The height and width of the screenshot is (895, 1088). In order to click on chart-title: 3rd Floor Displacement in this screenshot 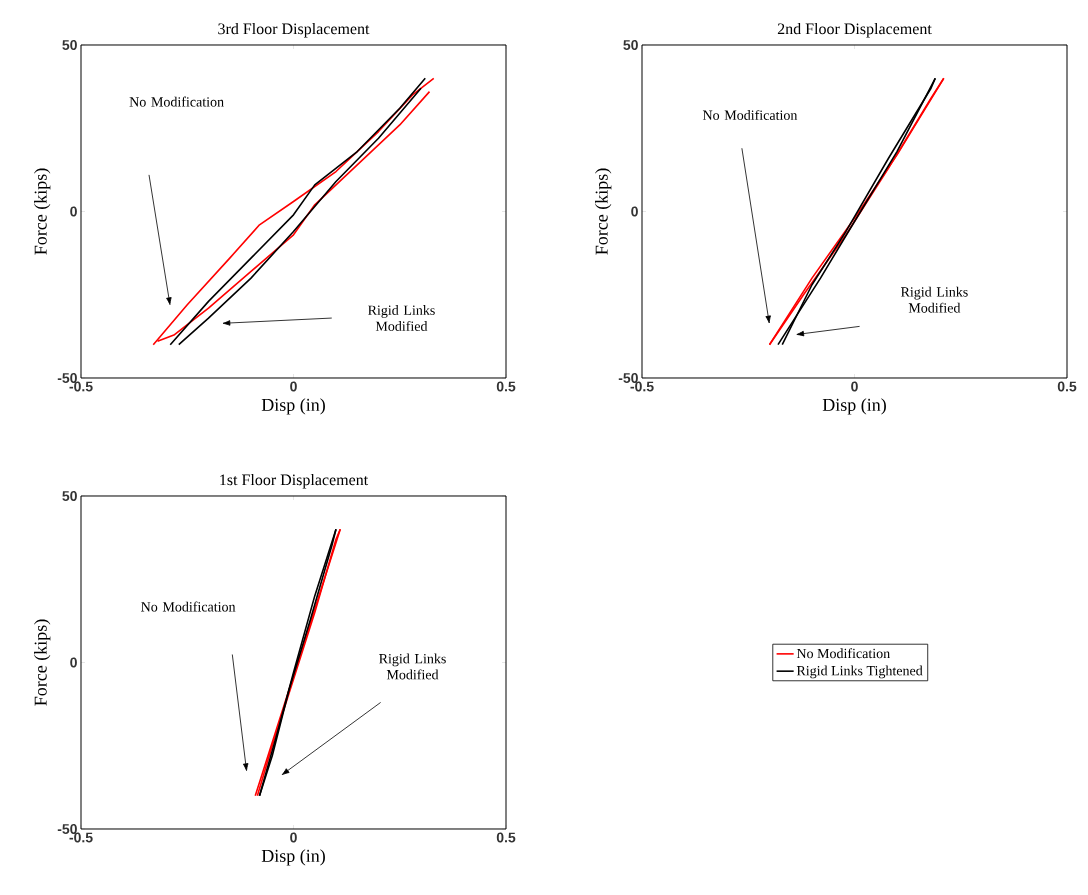, I will do `click(294, 30)`.